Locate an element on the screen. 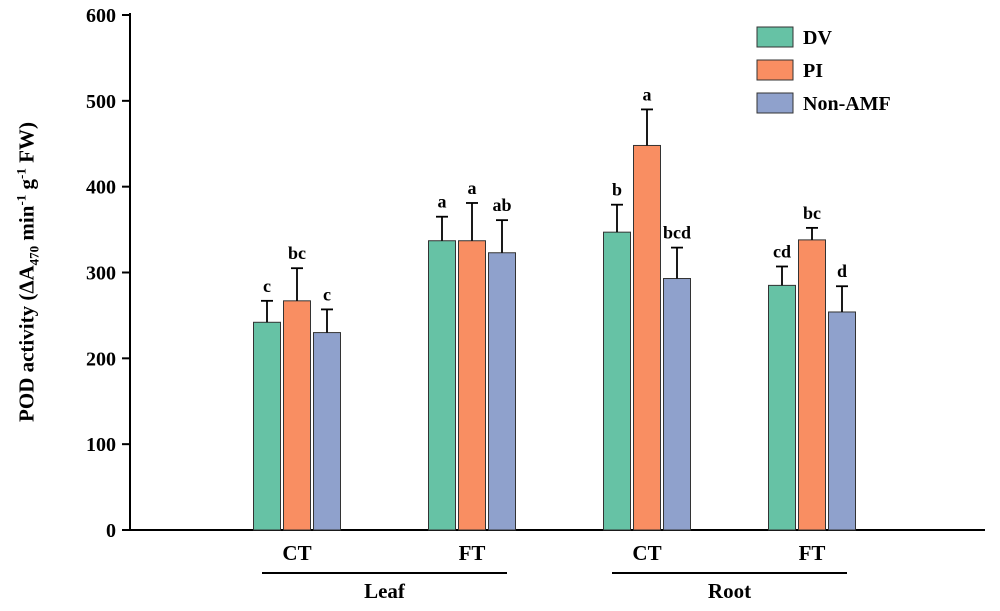  y-axis-title: POD activity (ΔA470 min-1 g-1 FW) is located at coordinates (27, 272).